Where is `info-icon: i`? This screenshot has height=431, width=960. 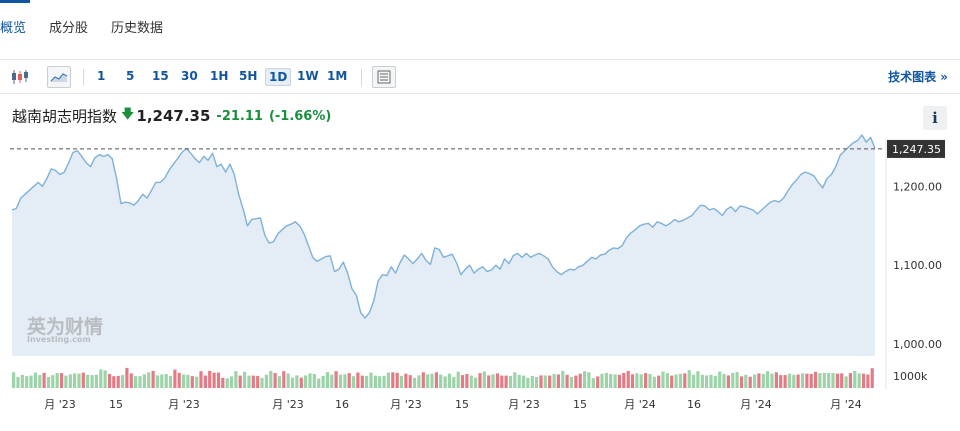
info-icon: i is located at coordinates (935, 118).